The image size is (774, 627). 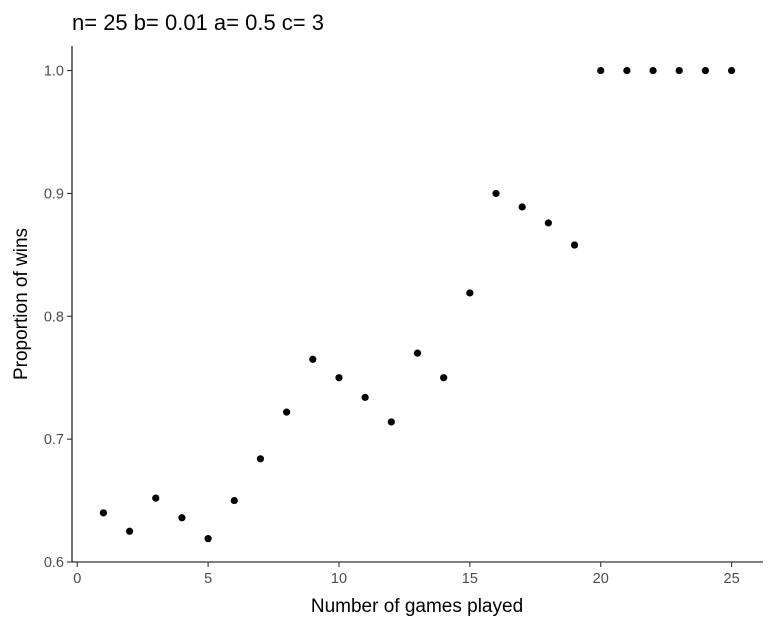 I want to click on x-tick-label: 20, so click(x=601, y=579).